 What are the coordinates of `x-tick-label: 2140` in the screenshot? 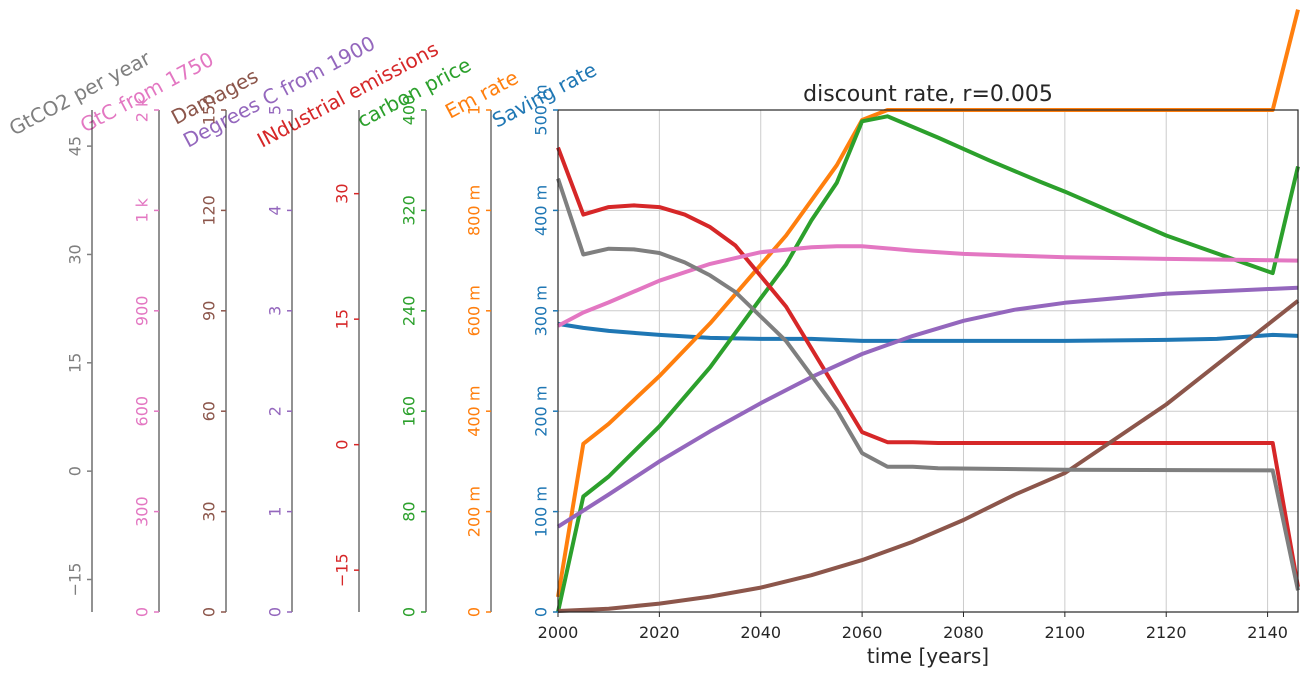 It's located at (1267, 632).